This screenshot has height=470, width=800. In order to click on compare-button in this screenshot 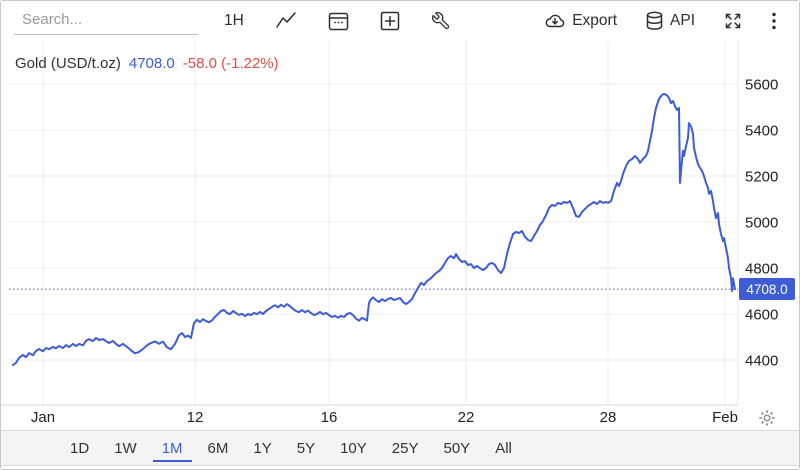, I will do `click(390, 21)`.